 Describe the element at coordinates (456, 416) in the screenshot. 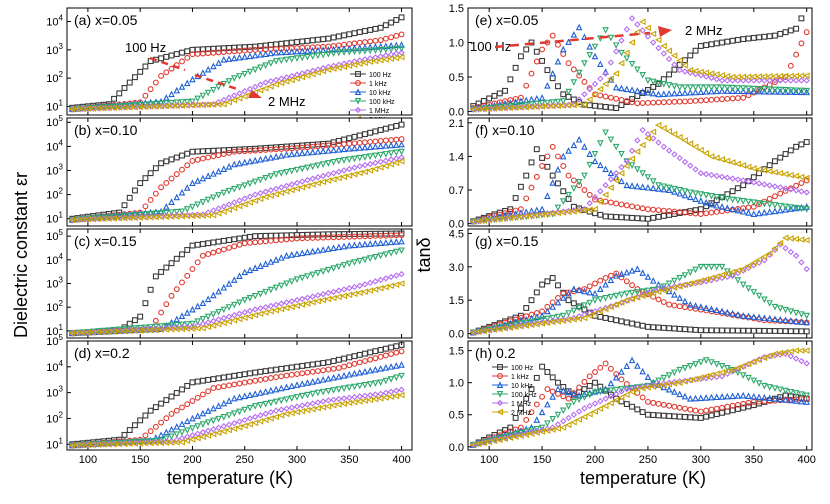

I see `y-tick-label: 0.5` at that location.